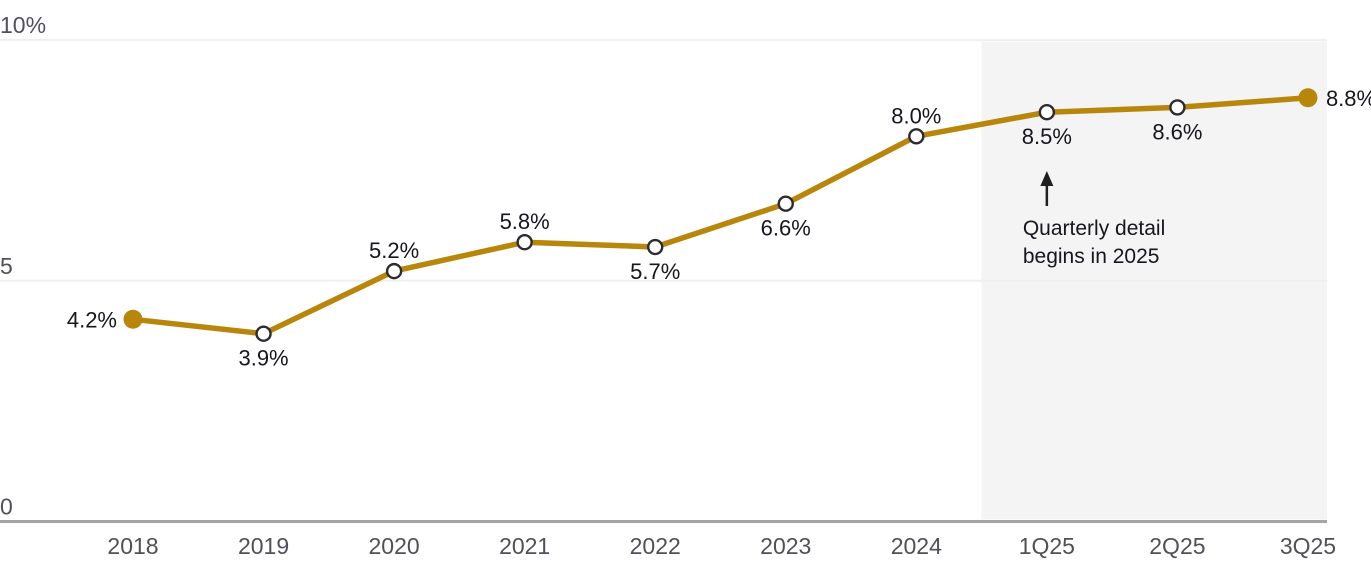 This screenshot has width=1371, height=572. What do you see at coordinates (1177, 107) in the screenshot?
I see `data-point-2Q25` at bounding box center [1177, 107].